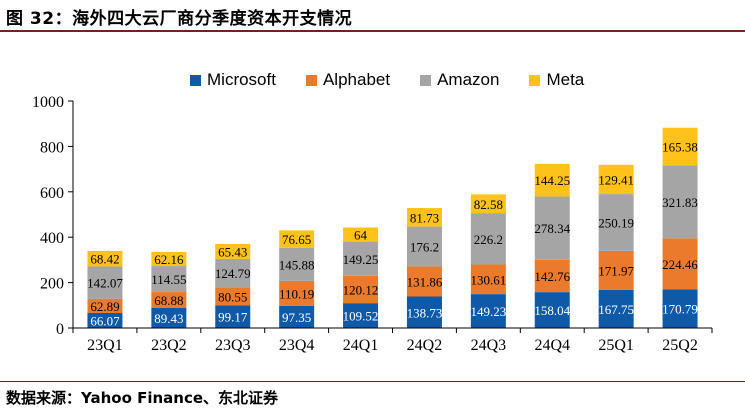 This screenshot has height=415, width=745. I want to click on data-label-alphabet: 120.12, so click(361, 290).